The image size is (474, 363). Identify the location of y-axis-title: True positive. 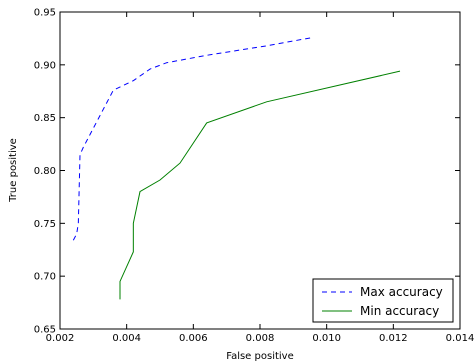
(13, 170).